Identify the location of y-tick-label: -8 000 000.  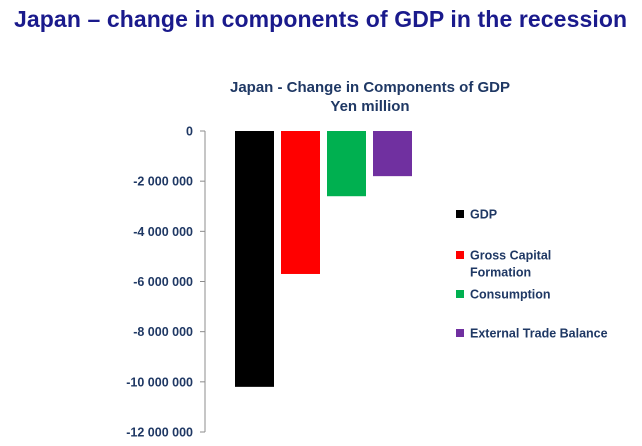
(163, 332).